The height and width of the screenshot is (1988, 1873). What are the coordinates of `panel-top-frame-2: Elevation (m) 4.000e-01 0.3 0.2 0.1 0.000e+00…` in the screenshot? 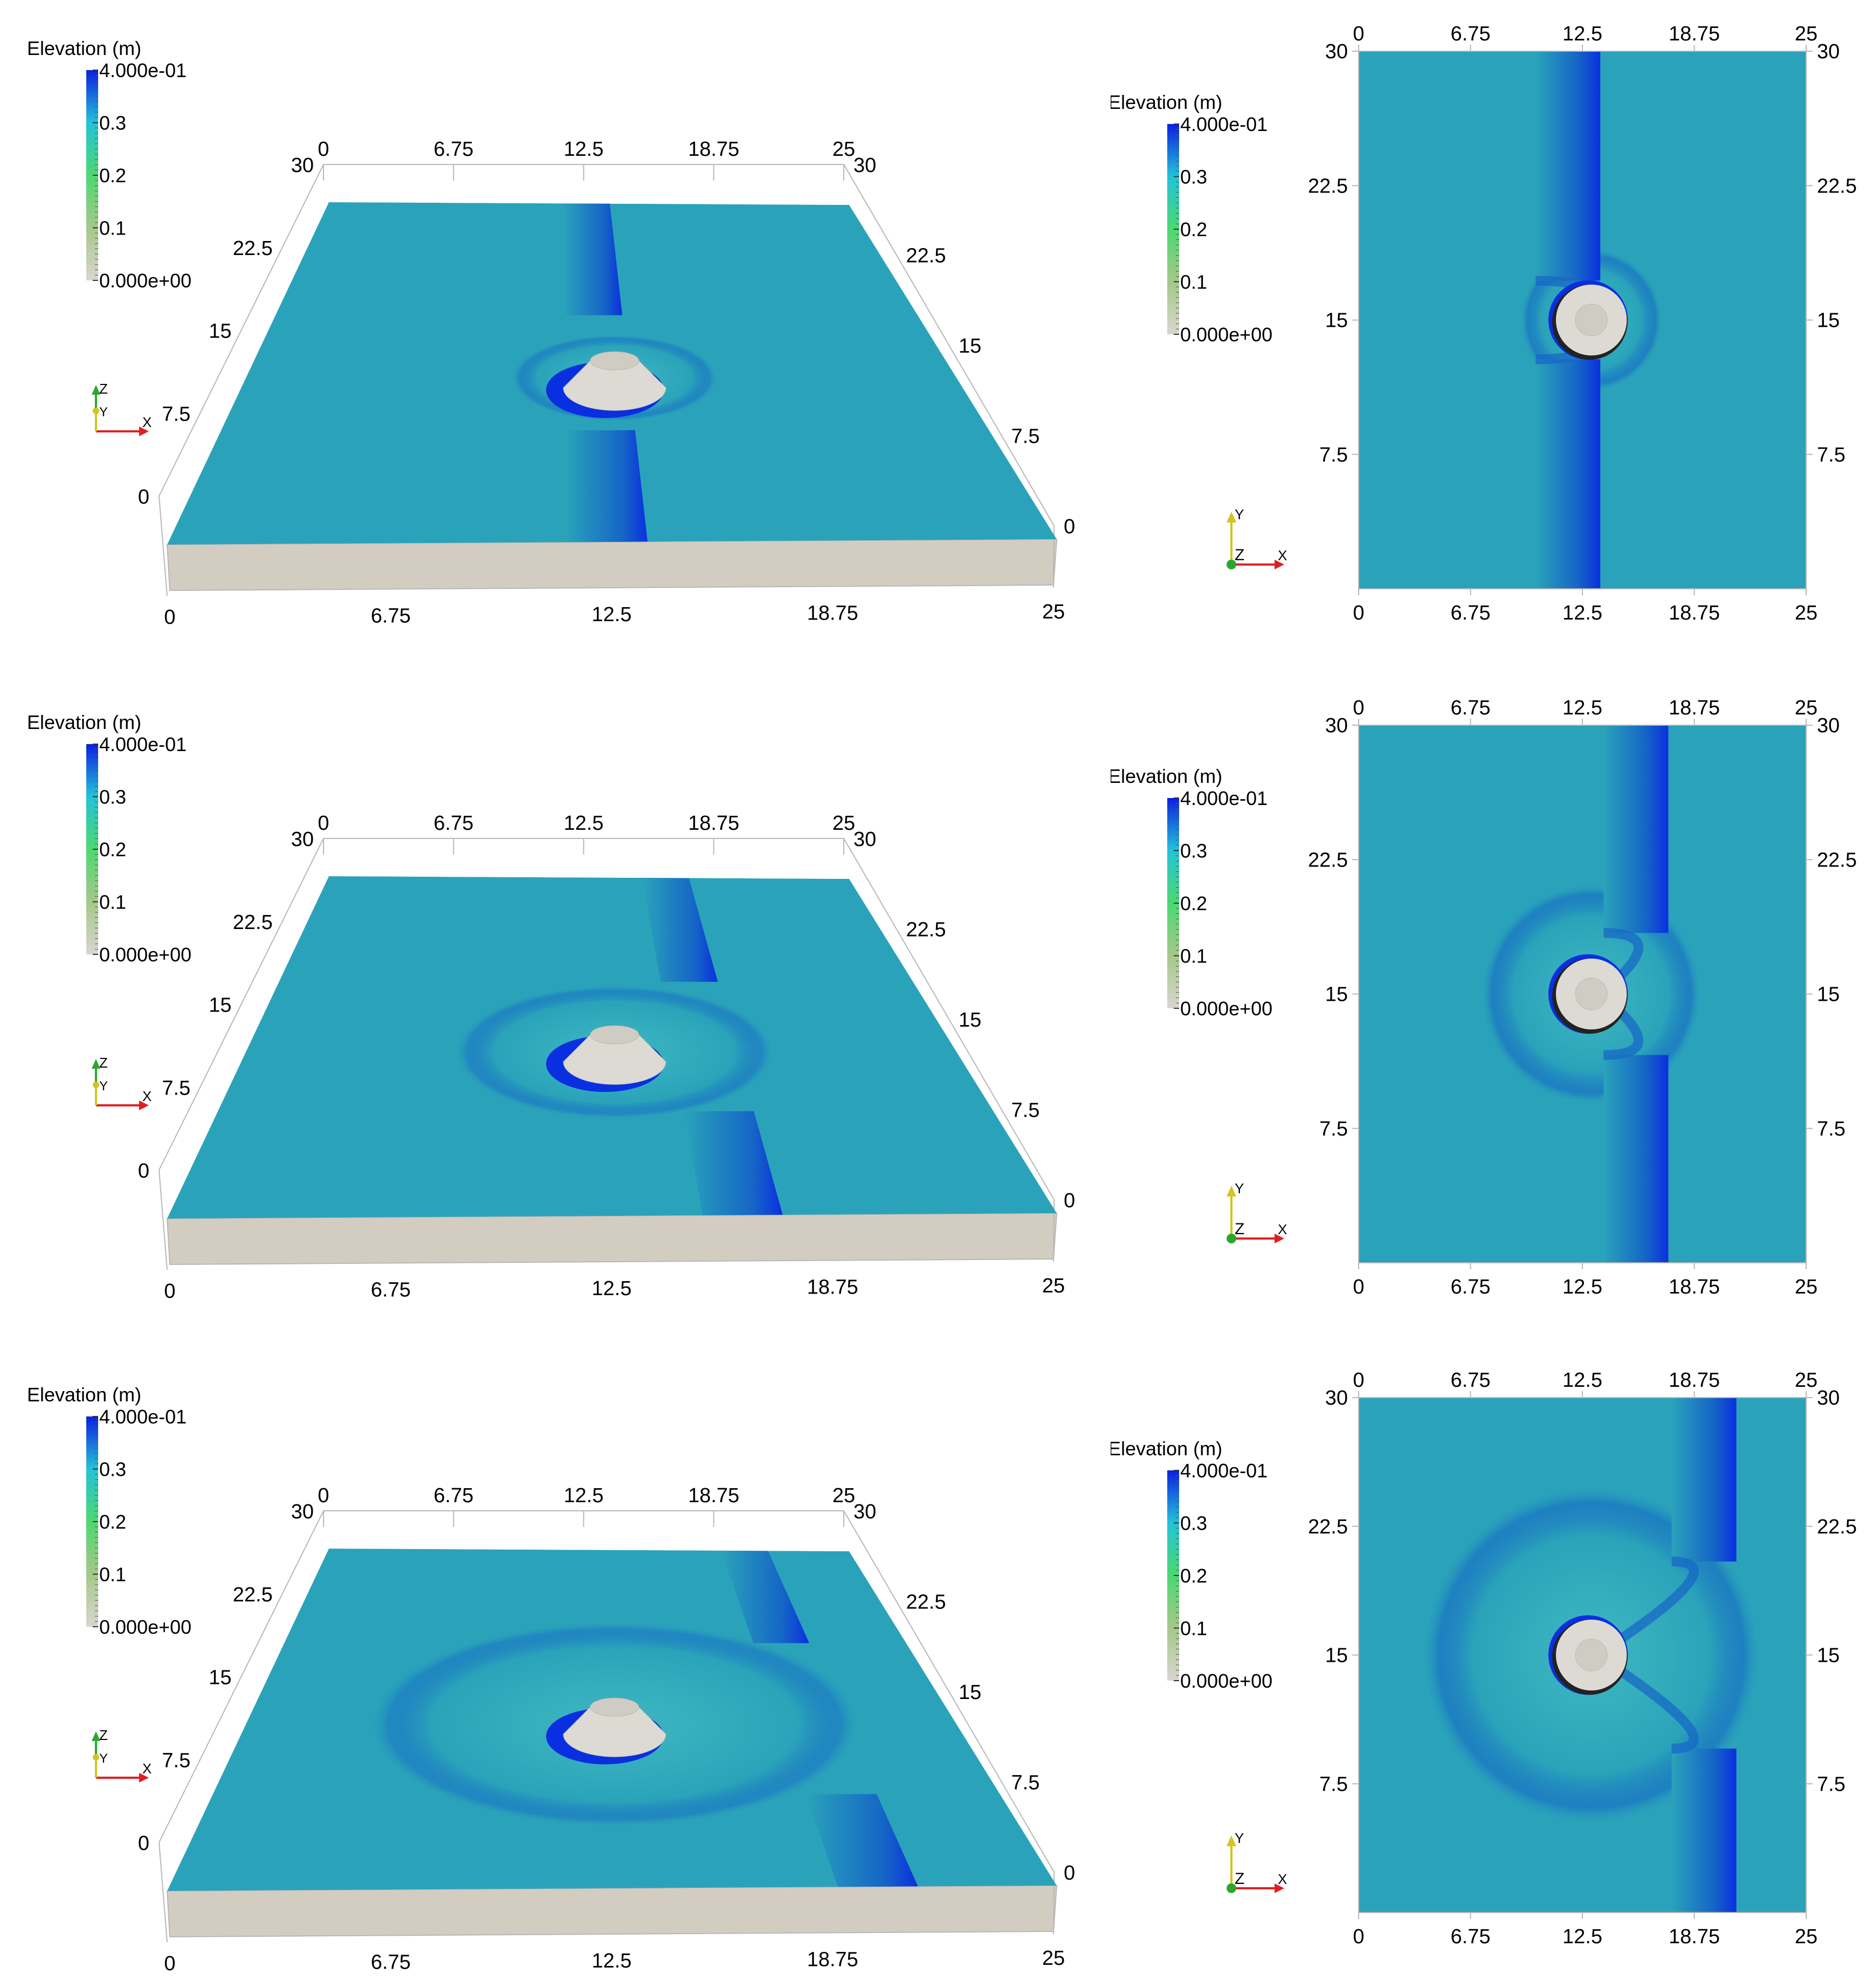 It's located at (1490, 1005).